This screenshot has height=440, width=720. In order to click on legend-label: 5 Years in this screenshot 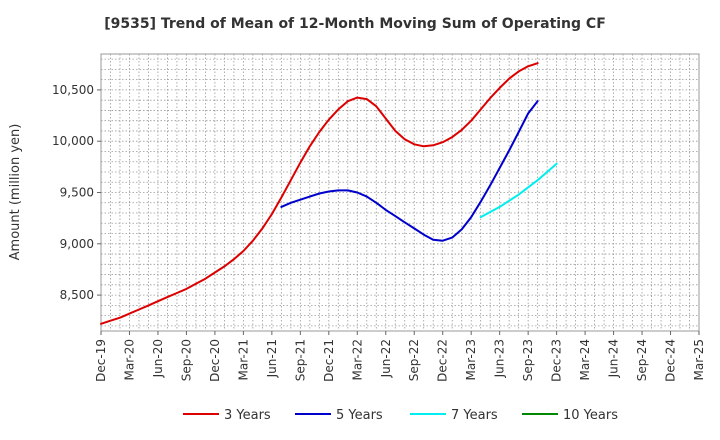, I will do `click(359, 415)`.